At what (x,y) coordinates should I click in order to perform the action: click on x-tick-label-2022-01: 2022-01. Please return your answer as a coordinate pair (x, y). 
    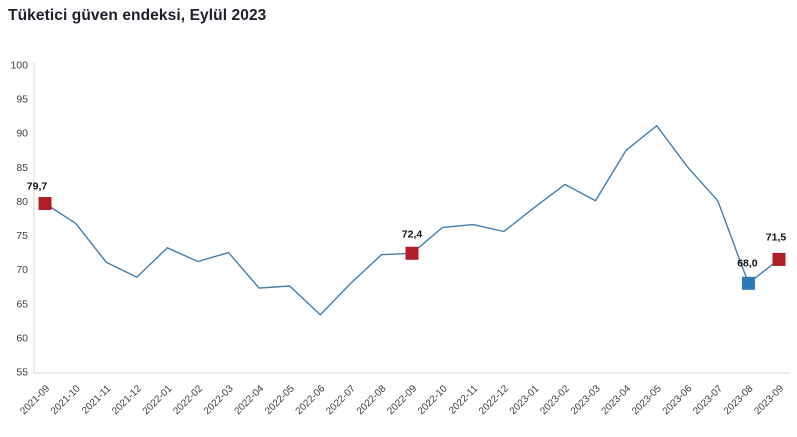
    Looking at the image, I should click on (158, 400).